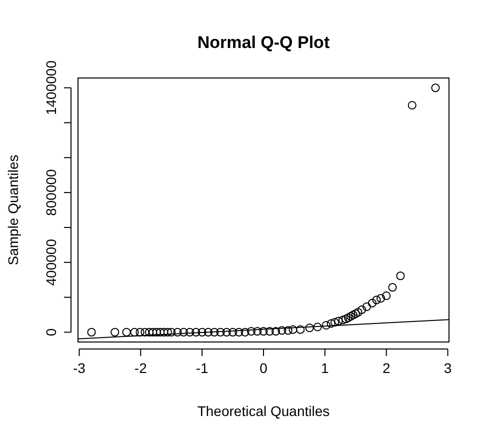 This screenshot has height=441, width=490. Describe the element at coordinates (141, 368) in the screenshot. I see `x-tick-label: -2` at that location.